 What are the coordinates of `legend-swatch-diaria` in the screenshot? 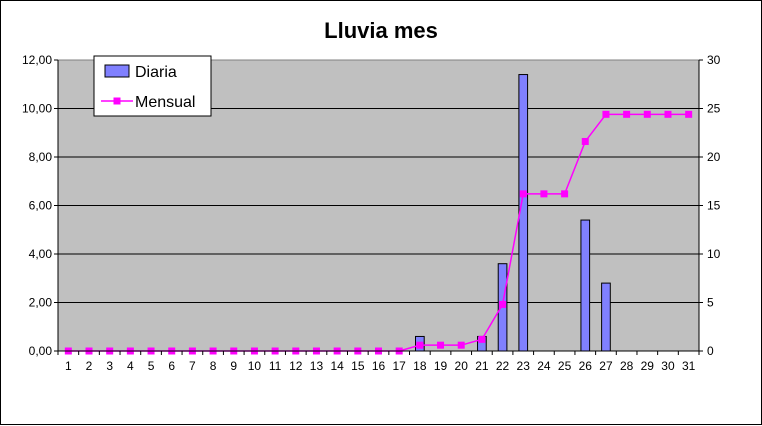 It's located at (117, 71).